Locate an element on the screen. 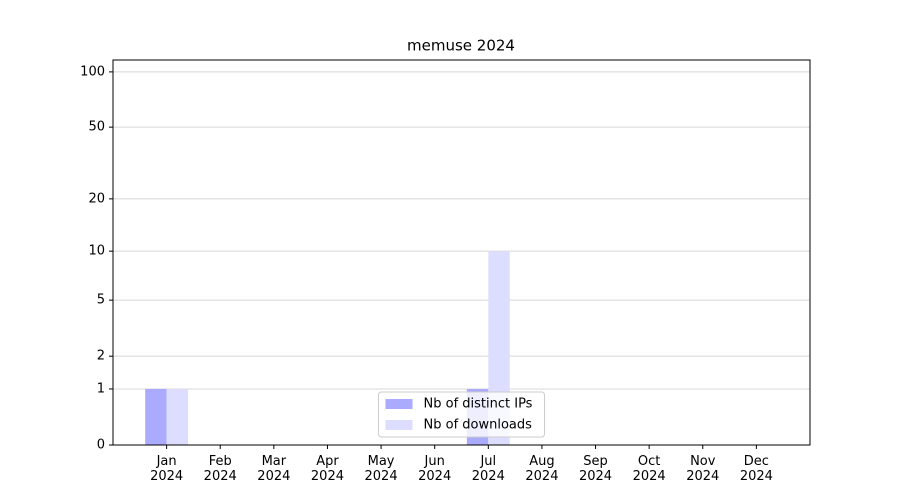  chart-title: memuse 2024 is located at coordinates (461, 46).